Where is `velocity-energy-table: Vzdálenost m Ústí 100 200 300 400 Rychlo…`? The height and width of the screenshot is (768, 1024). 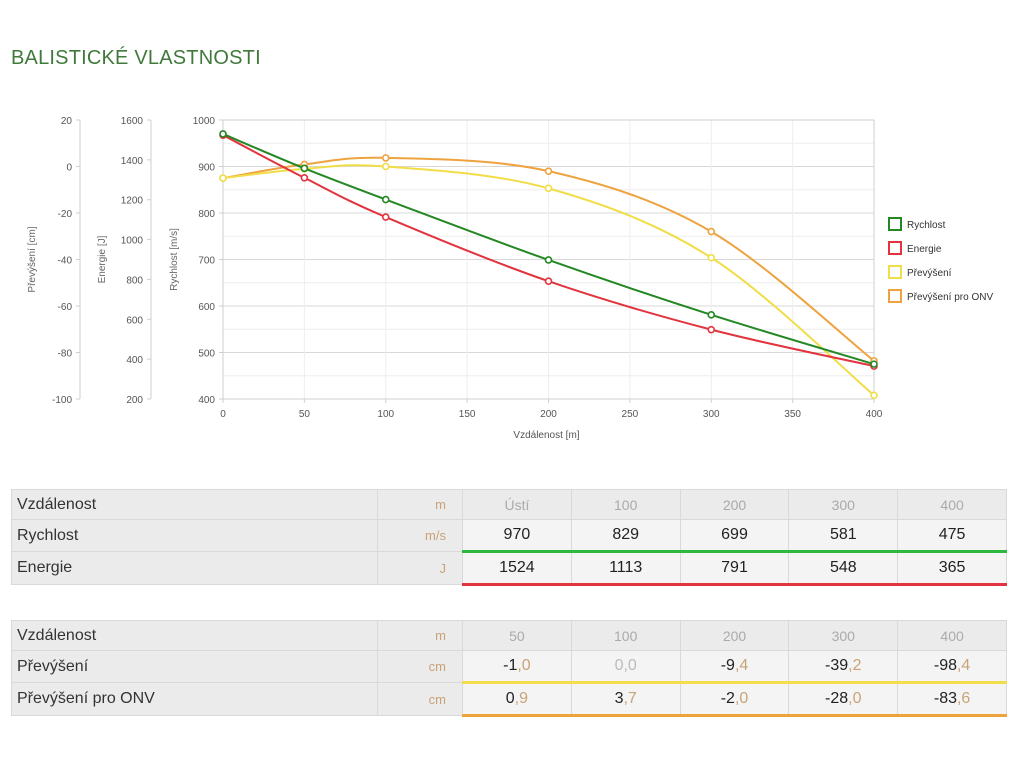 velocity-energy-table: Vzdálenost m Ústí 100 200 300 400 Rychlo… is located at coordinates (509, 537).